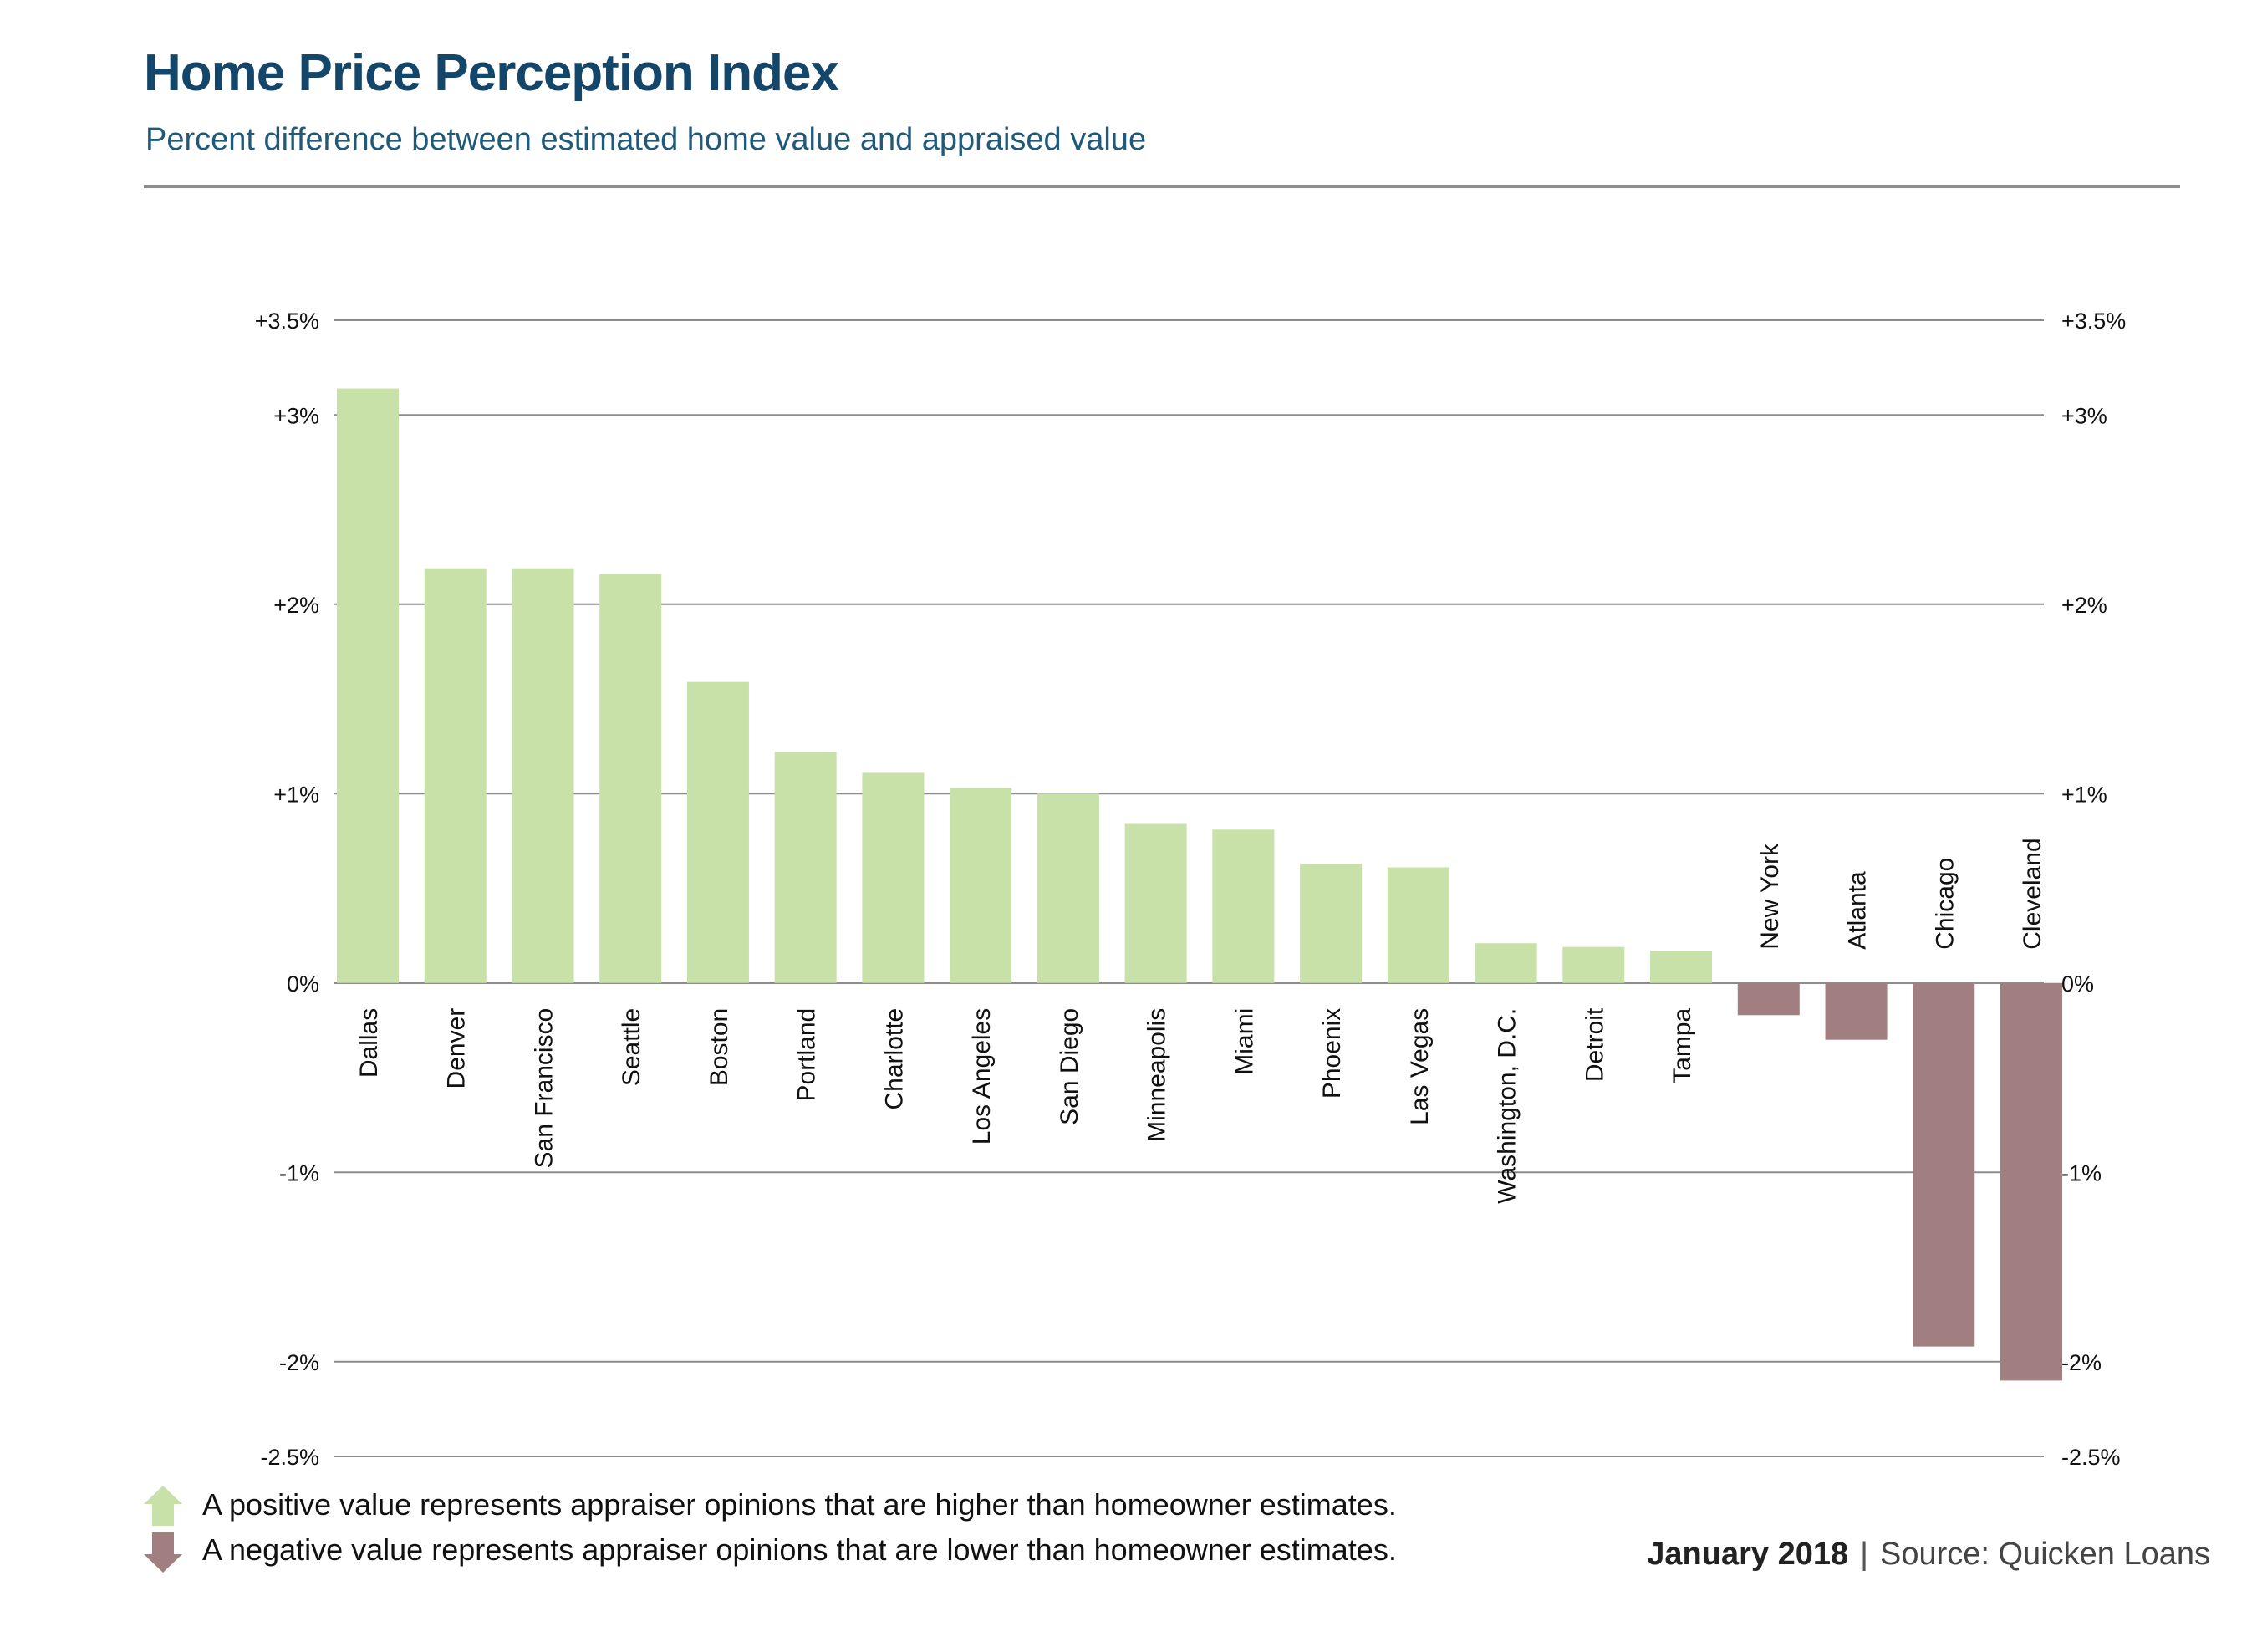 The width and height of the screenshot is (2257, 1652). What do you see at coordinates (1769, 999) in the screenshot?
I see `bar-new-york` at bounding box center [1769, 999].